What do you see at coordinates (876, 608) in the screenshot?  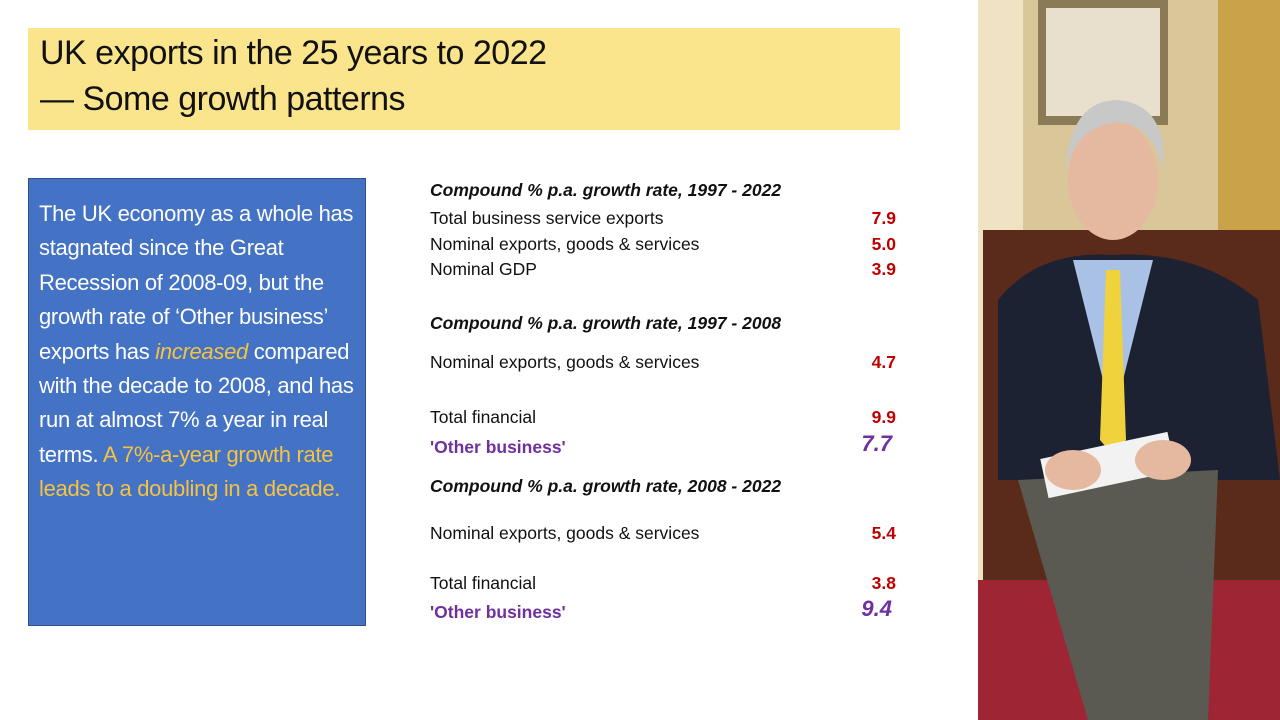 I see `row-value: 9.4` at bounding box center [876, 608].